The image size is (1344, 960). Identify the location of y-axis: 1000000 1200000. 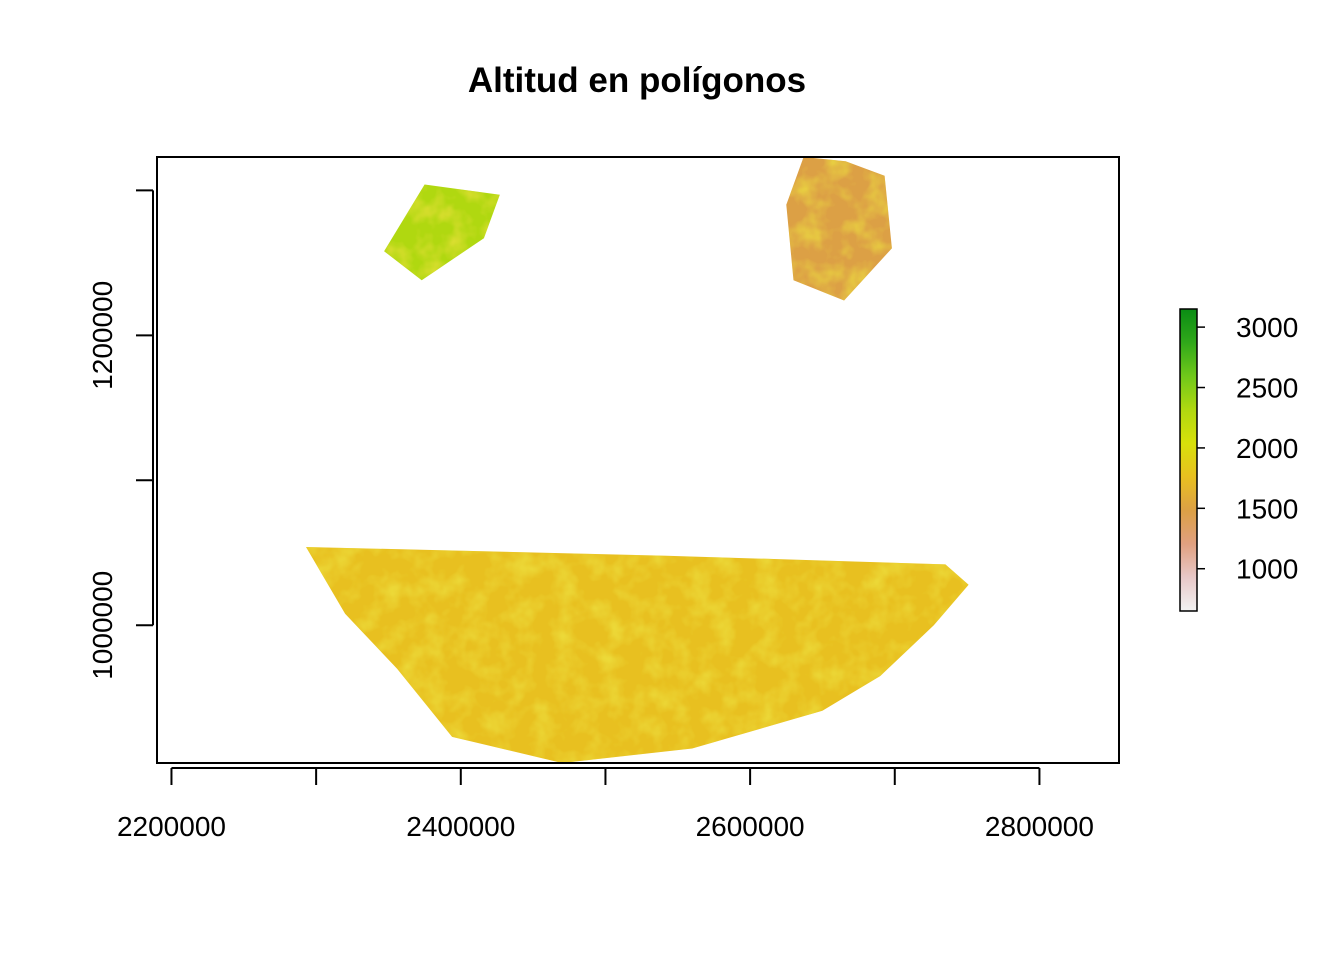
(120, 434).